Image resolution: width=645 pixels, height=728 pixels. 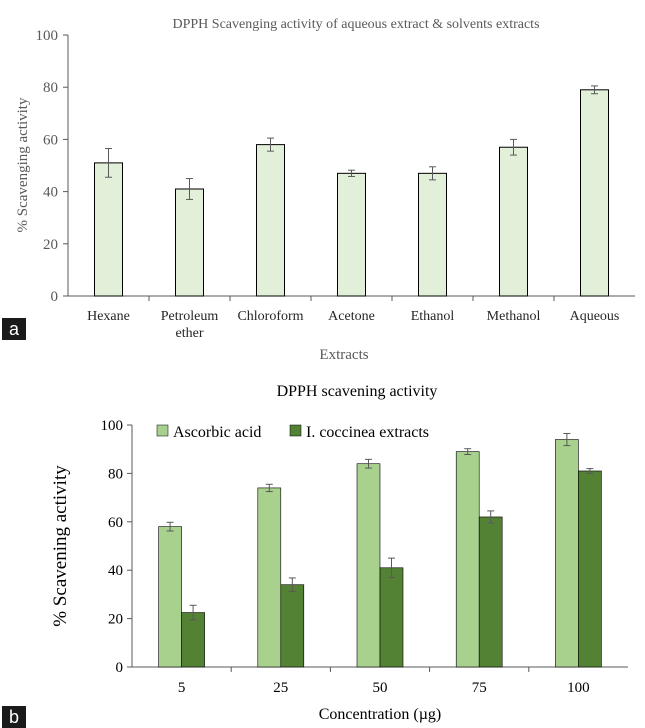 What do you see at coordinates (295, 430) in the screenshot?
I see `legend-swatch-coccinea` at bounding box center [295, 430].